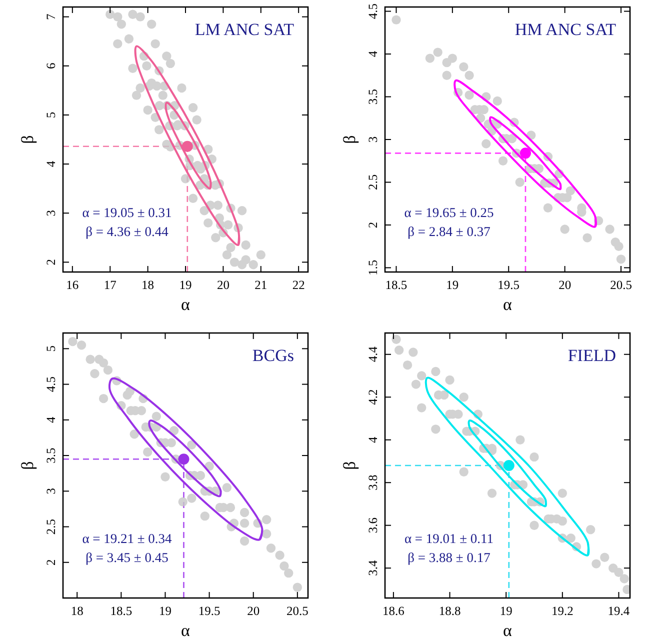 The image size is (659, 642). I want to click on x-tick-label: 21, so click(261, 285).